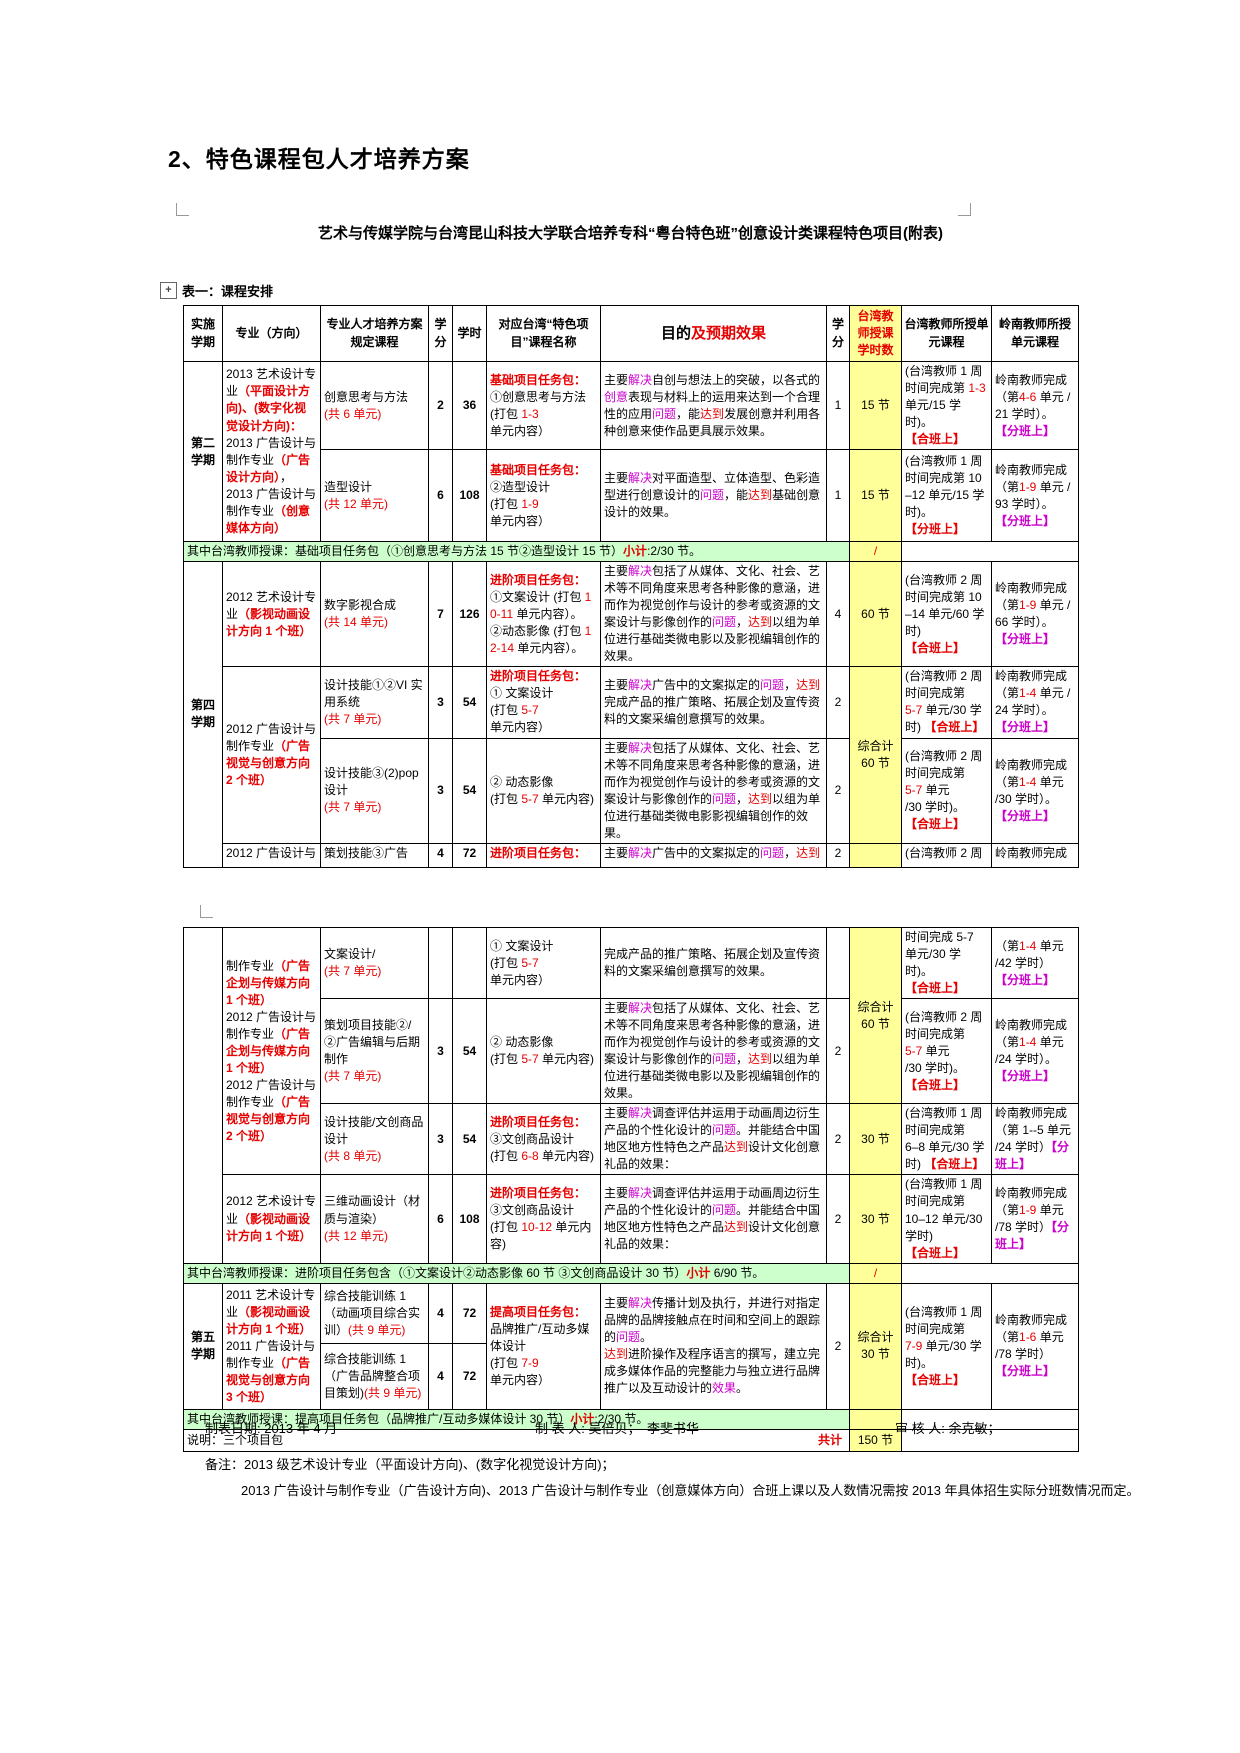 The image size is (1240, 1753). What do you see at coordinates (469, 1375) in the screenshot?
I see `text-segment: 72` at bounding box center [469, 1375].